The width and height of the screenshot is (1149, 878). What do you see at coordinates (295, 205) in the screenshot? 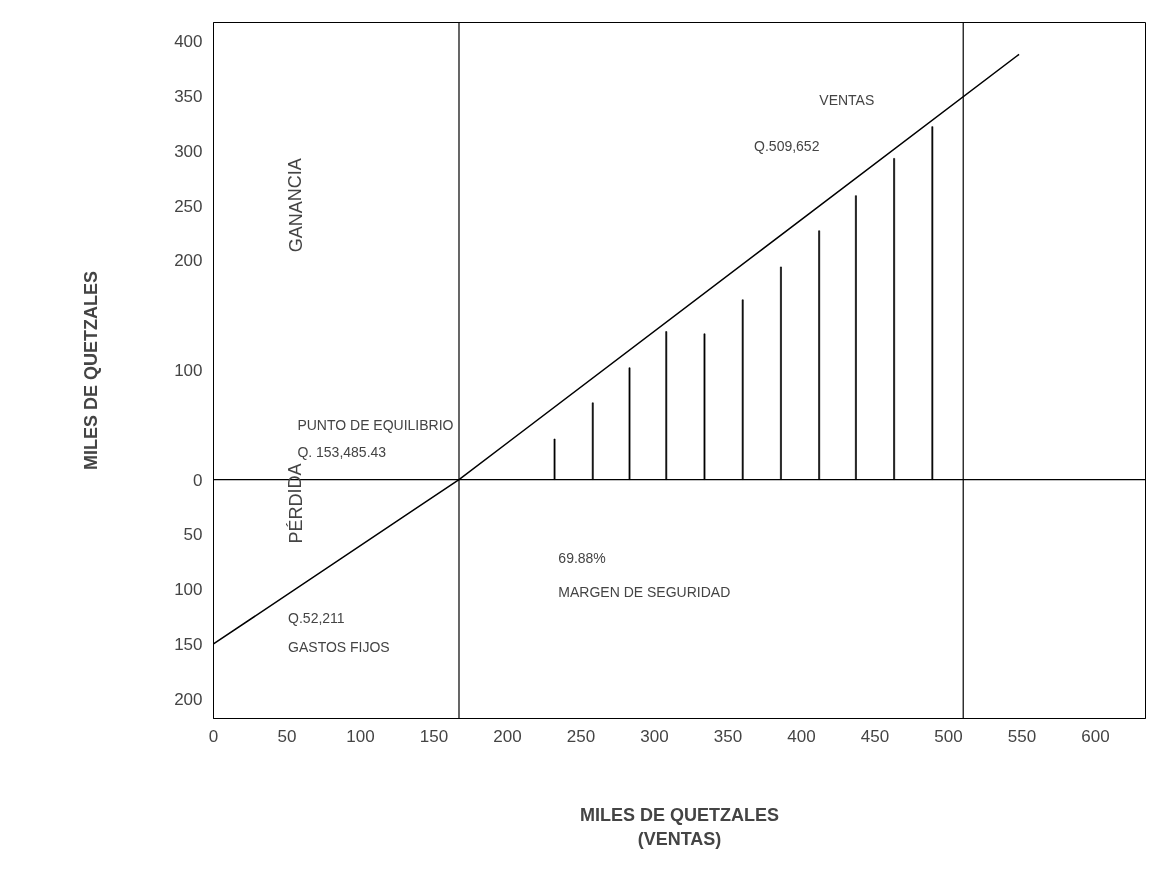
I see `annotation: GANANCIA` at bounding box center [295, 205].